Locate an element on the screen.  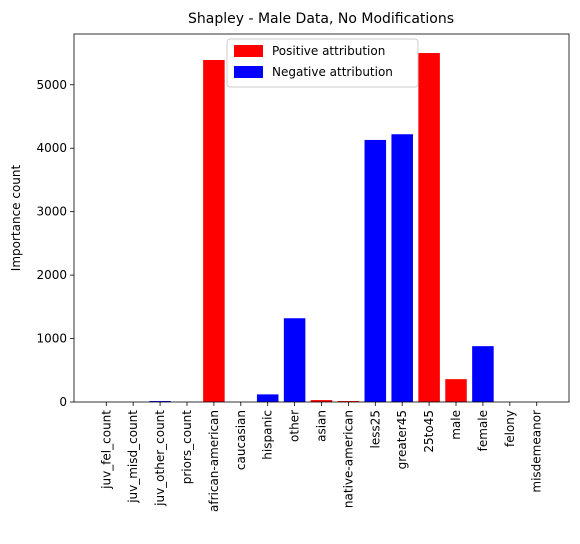
legend: Positive attribution Negative attribution is located at coordinates (322, 63).